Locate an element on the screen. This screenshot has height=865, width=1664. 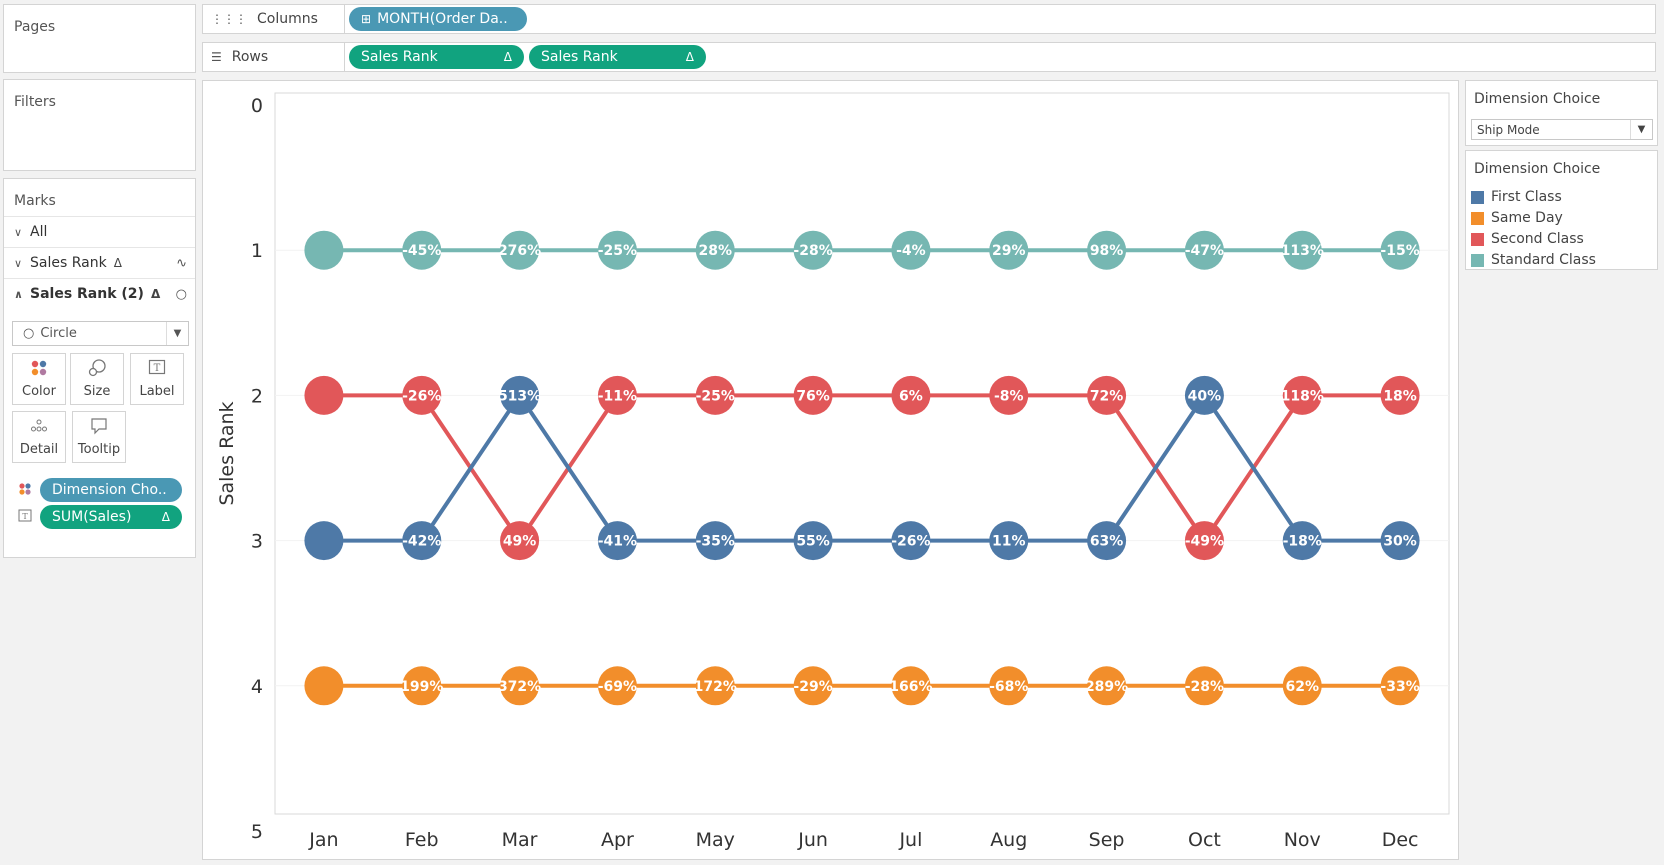
circle-mark-icon: ○ is located at coordinates (181, 294).